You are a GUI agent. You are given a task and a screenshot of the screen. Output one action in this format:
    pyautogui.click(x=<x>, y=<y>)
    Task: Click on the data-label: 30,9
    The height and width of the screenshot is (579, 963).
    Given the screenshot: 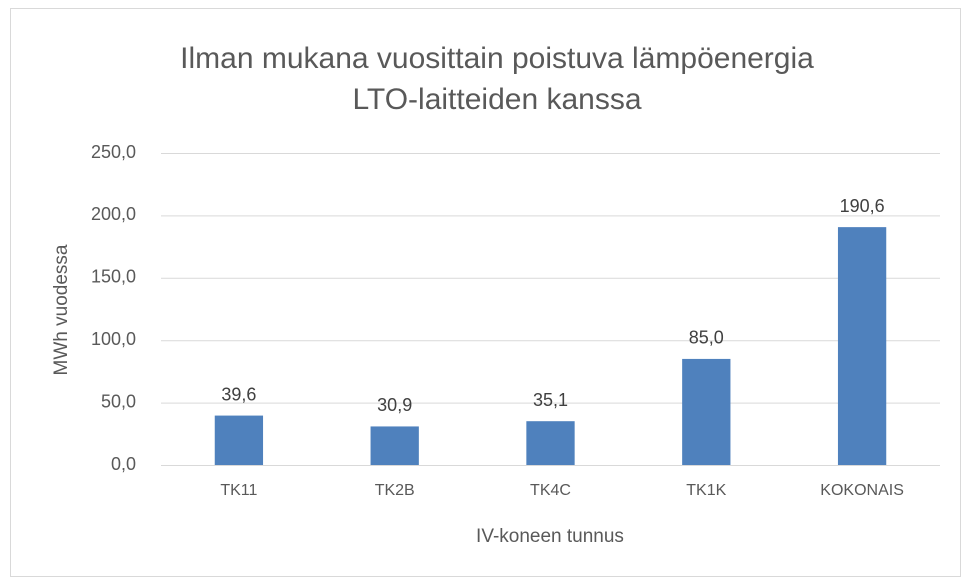 What is the action you would take?
    pyautogui.click(x=394, y=405)
    